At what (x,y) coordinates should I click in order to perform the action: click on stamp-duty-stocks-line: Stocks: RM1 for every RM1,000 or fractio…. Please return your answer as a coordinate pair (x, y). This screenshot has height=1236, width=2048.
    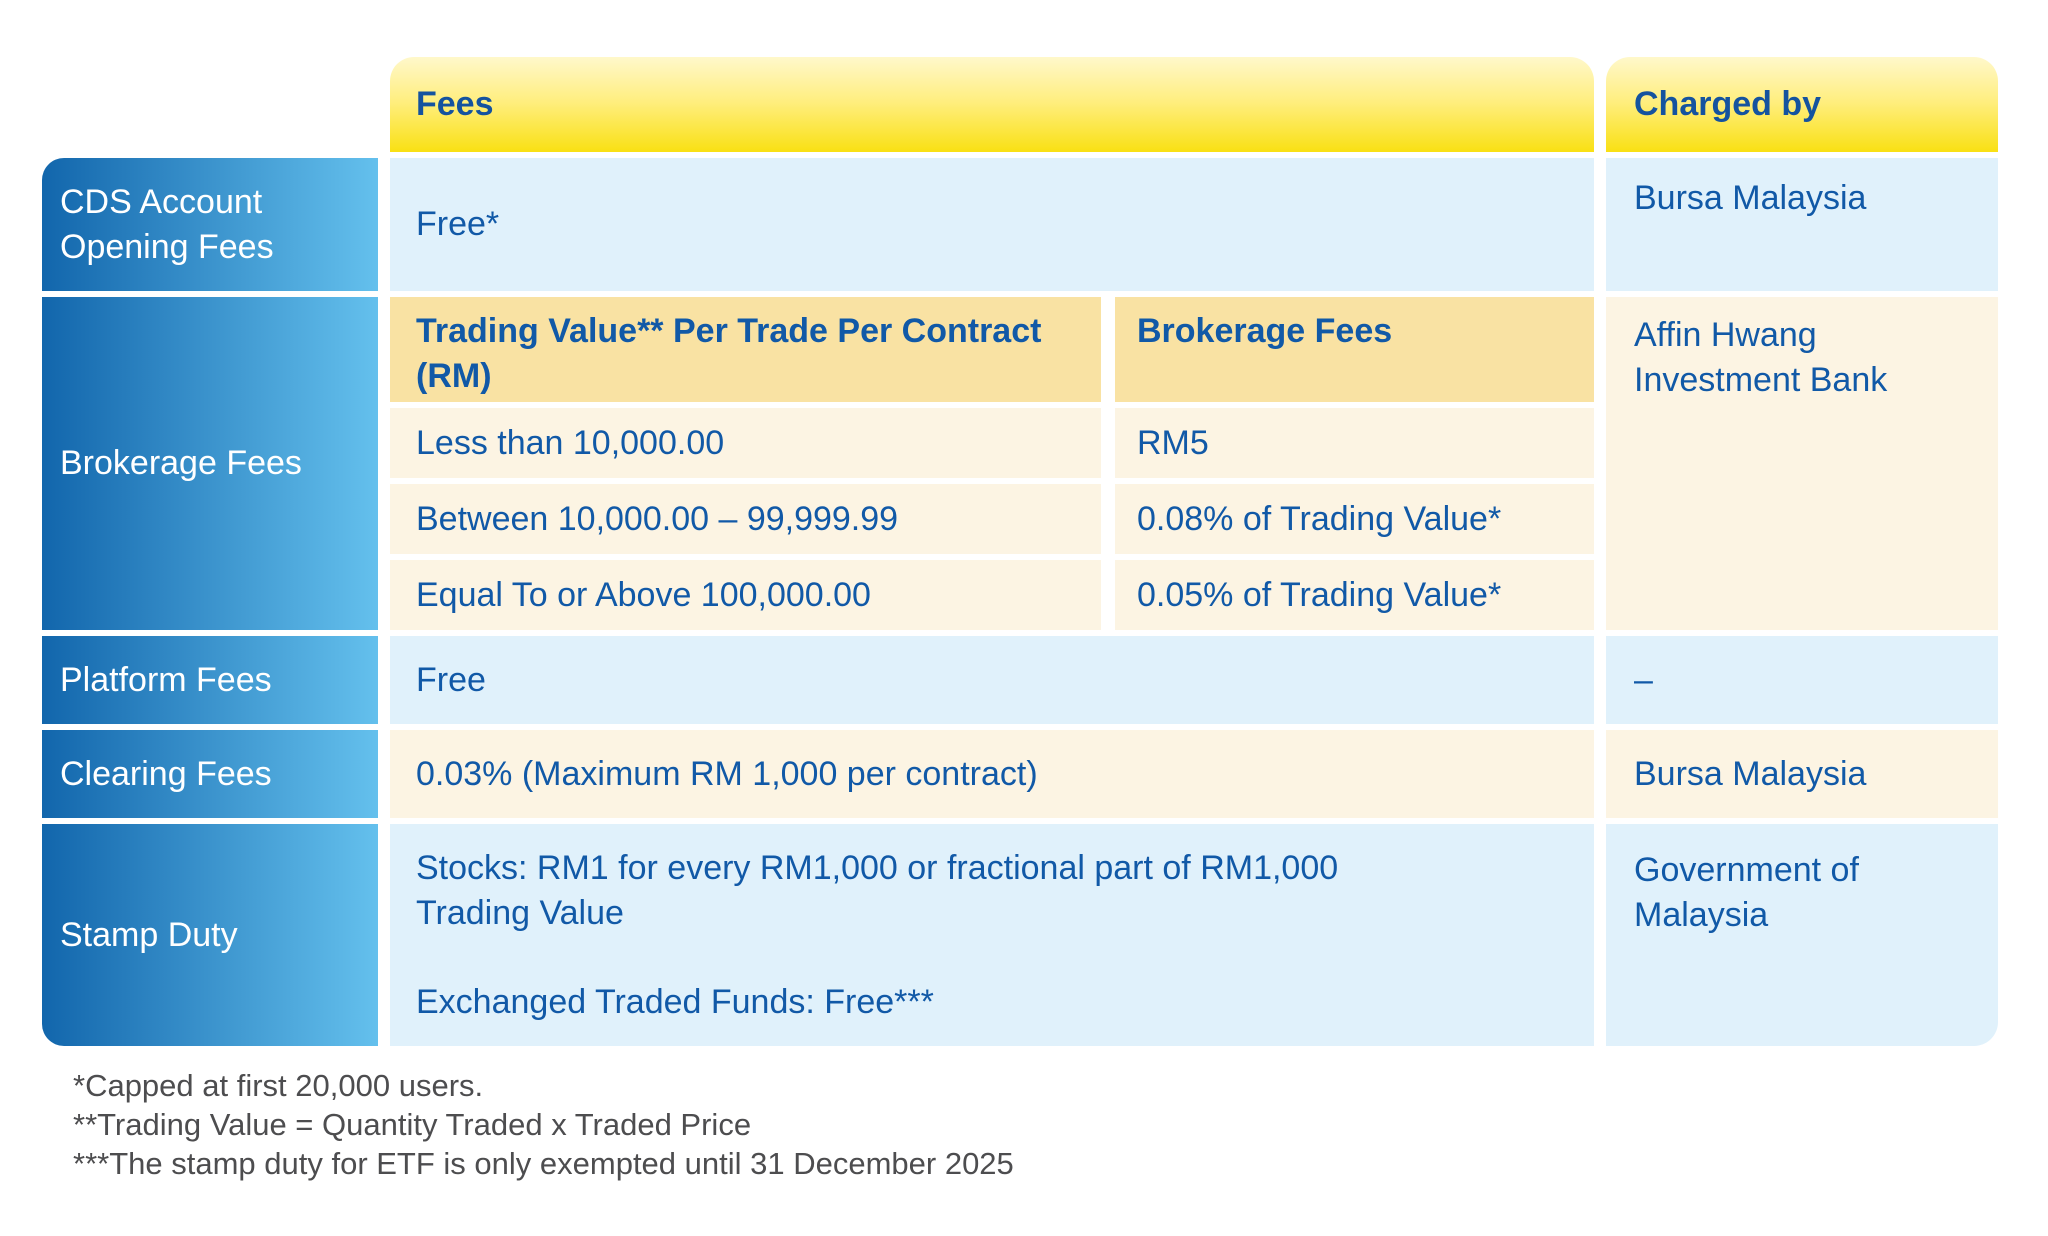
    Looking at the image, I should click on (877, 890).